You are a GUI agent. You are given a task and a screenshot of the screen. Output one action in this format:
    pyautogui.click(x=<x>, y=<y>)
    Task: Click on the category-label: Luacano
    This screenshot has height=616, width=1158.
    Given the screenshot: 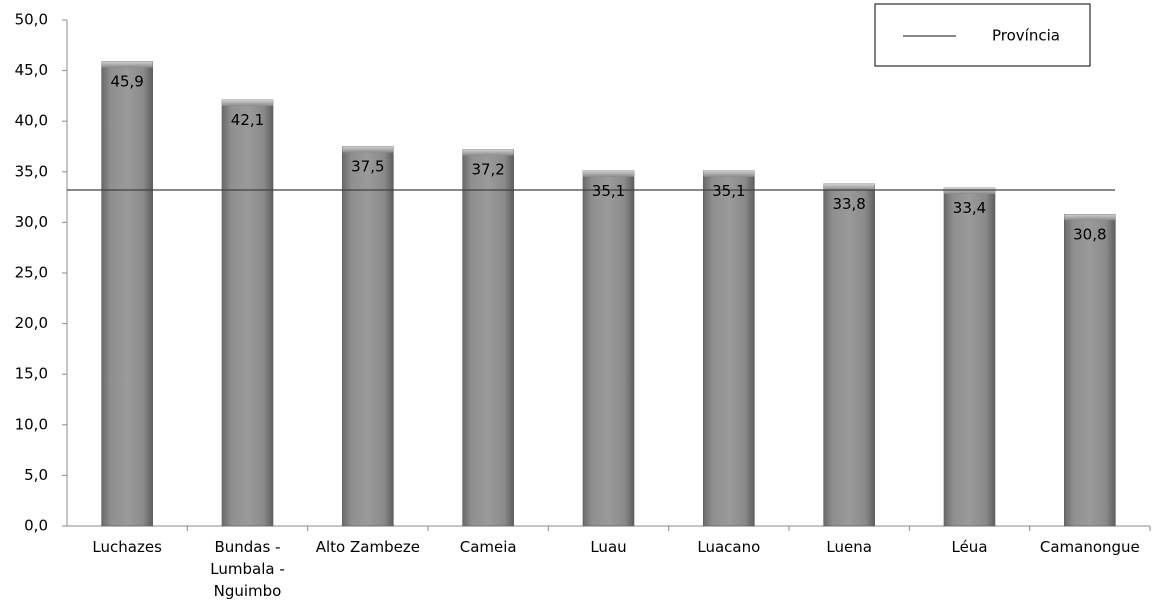 What is the action you would take?
    pyautogui.click(x=728, y=547)
    